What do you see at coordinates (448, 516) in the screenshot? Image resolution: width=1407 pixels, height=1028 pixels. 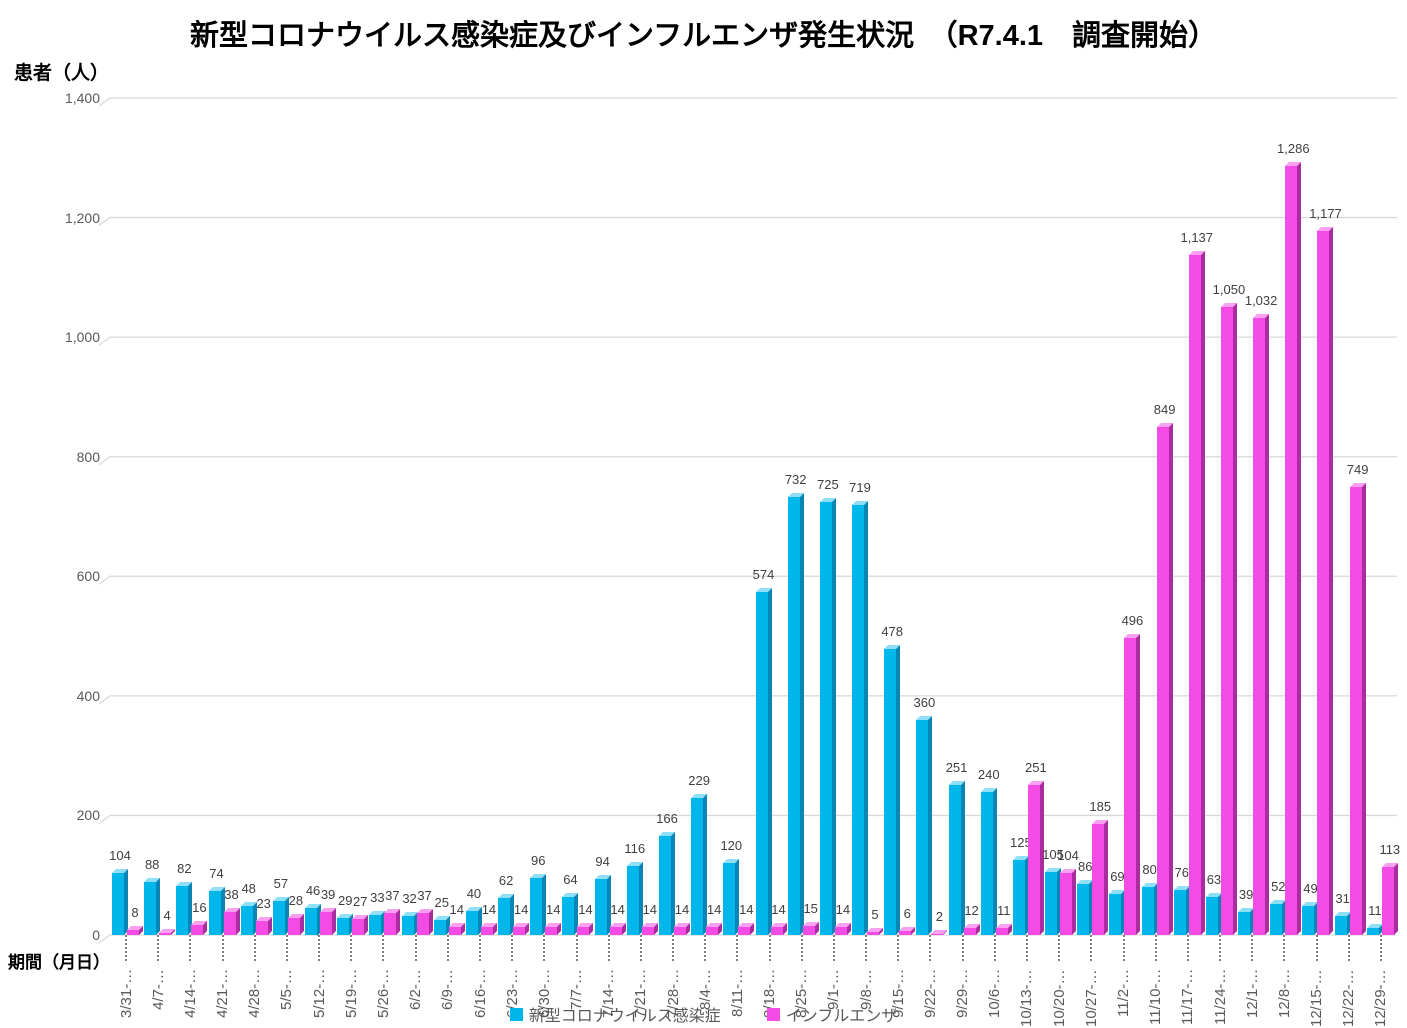 I see `category-slot: 25 14` at bounding box center [448, 516].